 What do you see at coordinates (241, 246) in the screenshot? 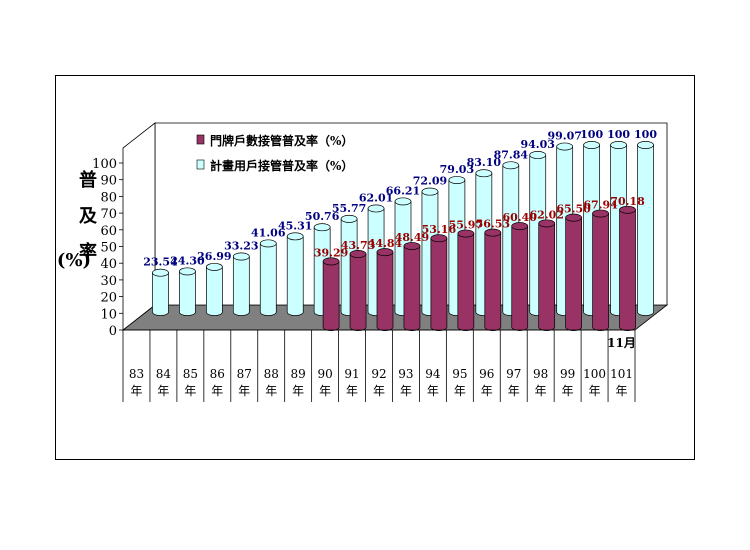
I see `data-label-planned: 33.23` at bounding box center [241, 246].